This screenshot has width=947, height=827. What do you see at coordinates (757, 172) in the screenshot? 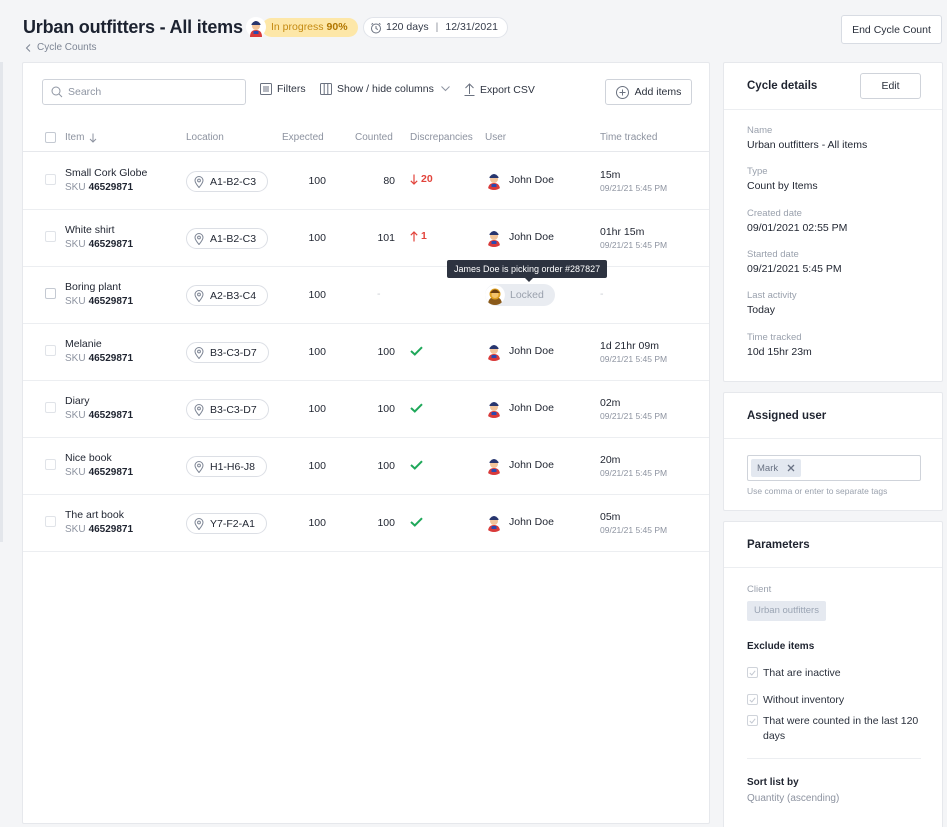
I see `detail-label: Type` at bounding box center [757, 172].